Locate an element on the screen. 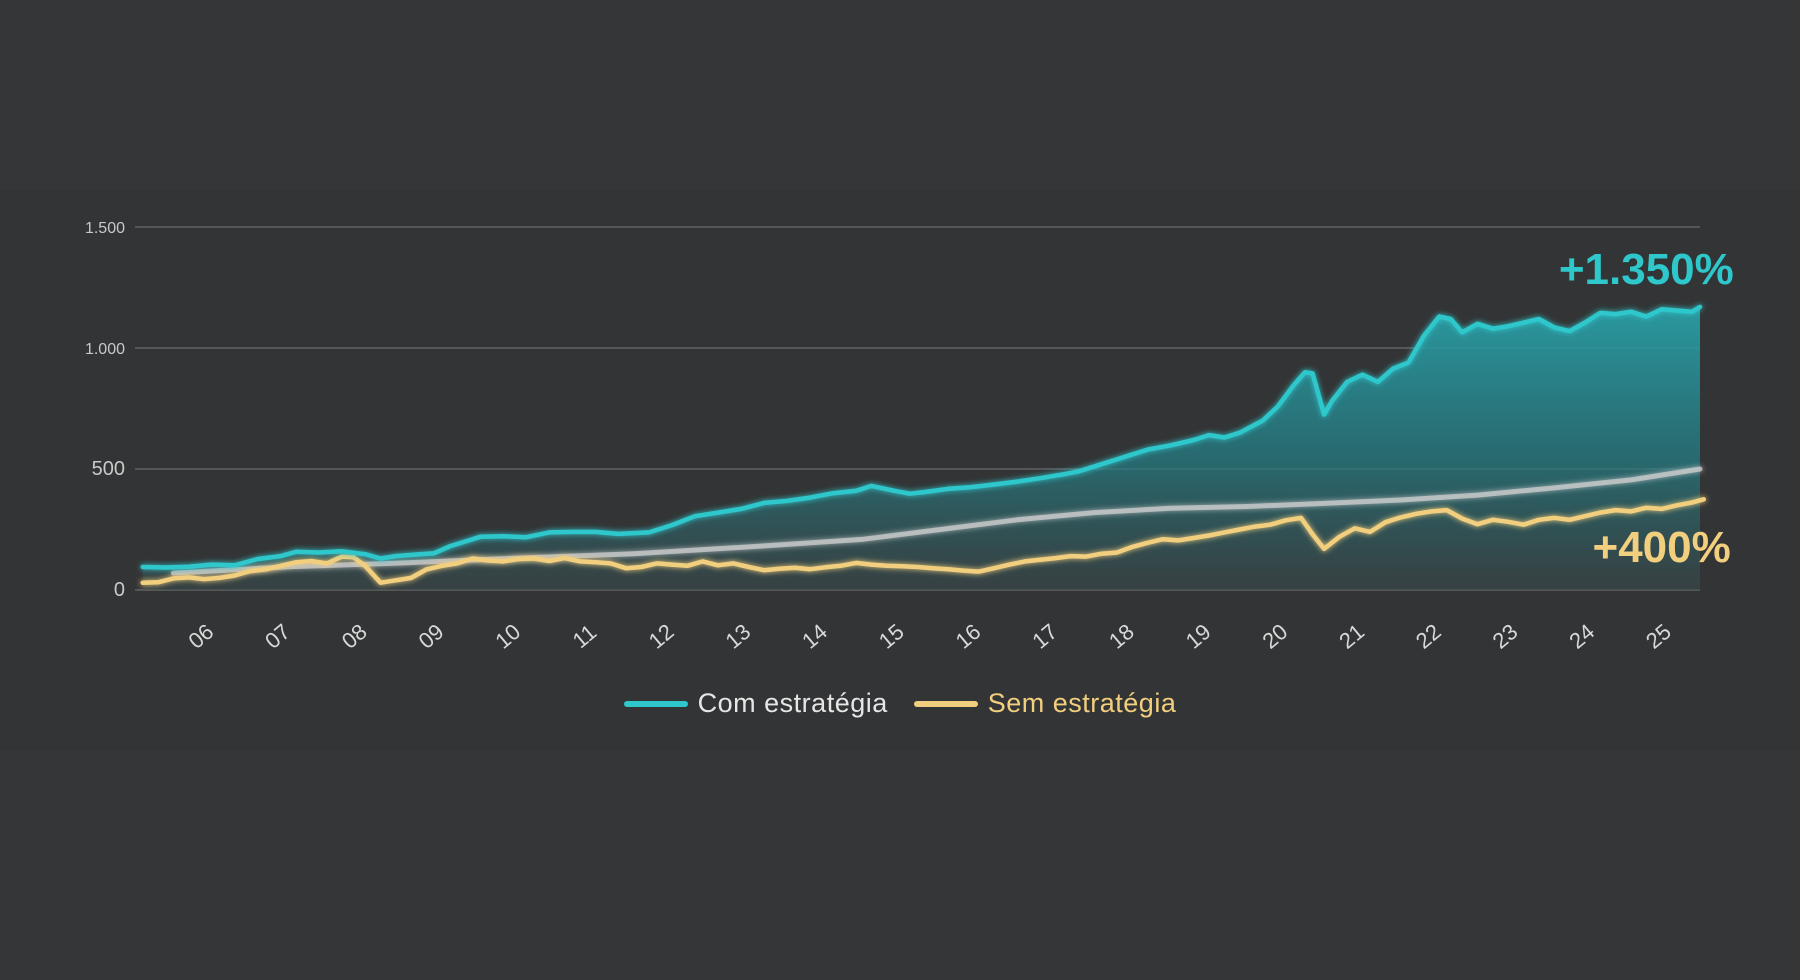  x-tick-label: 23 is located at coordinates (1505, 636).